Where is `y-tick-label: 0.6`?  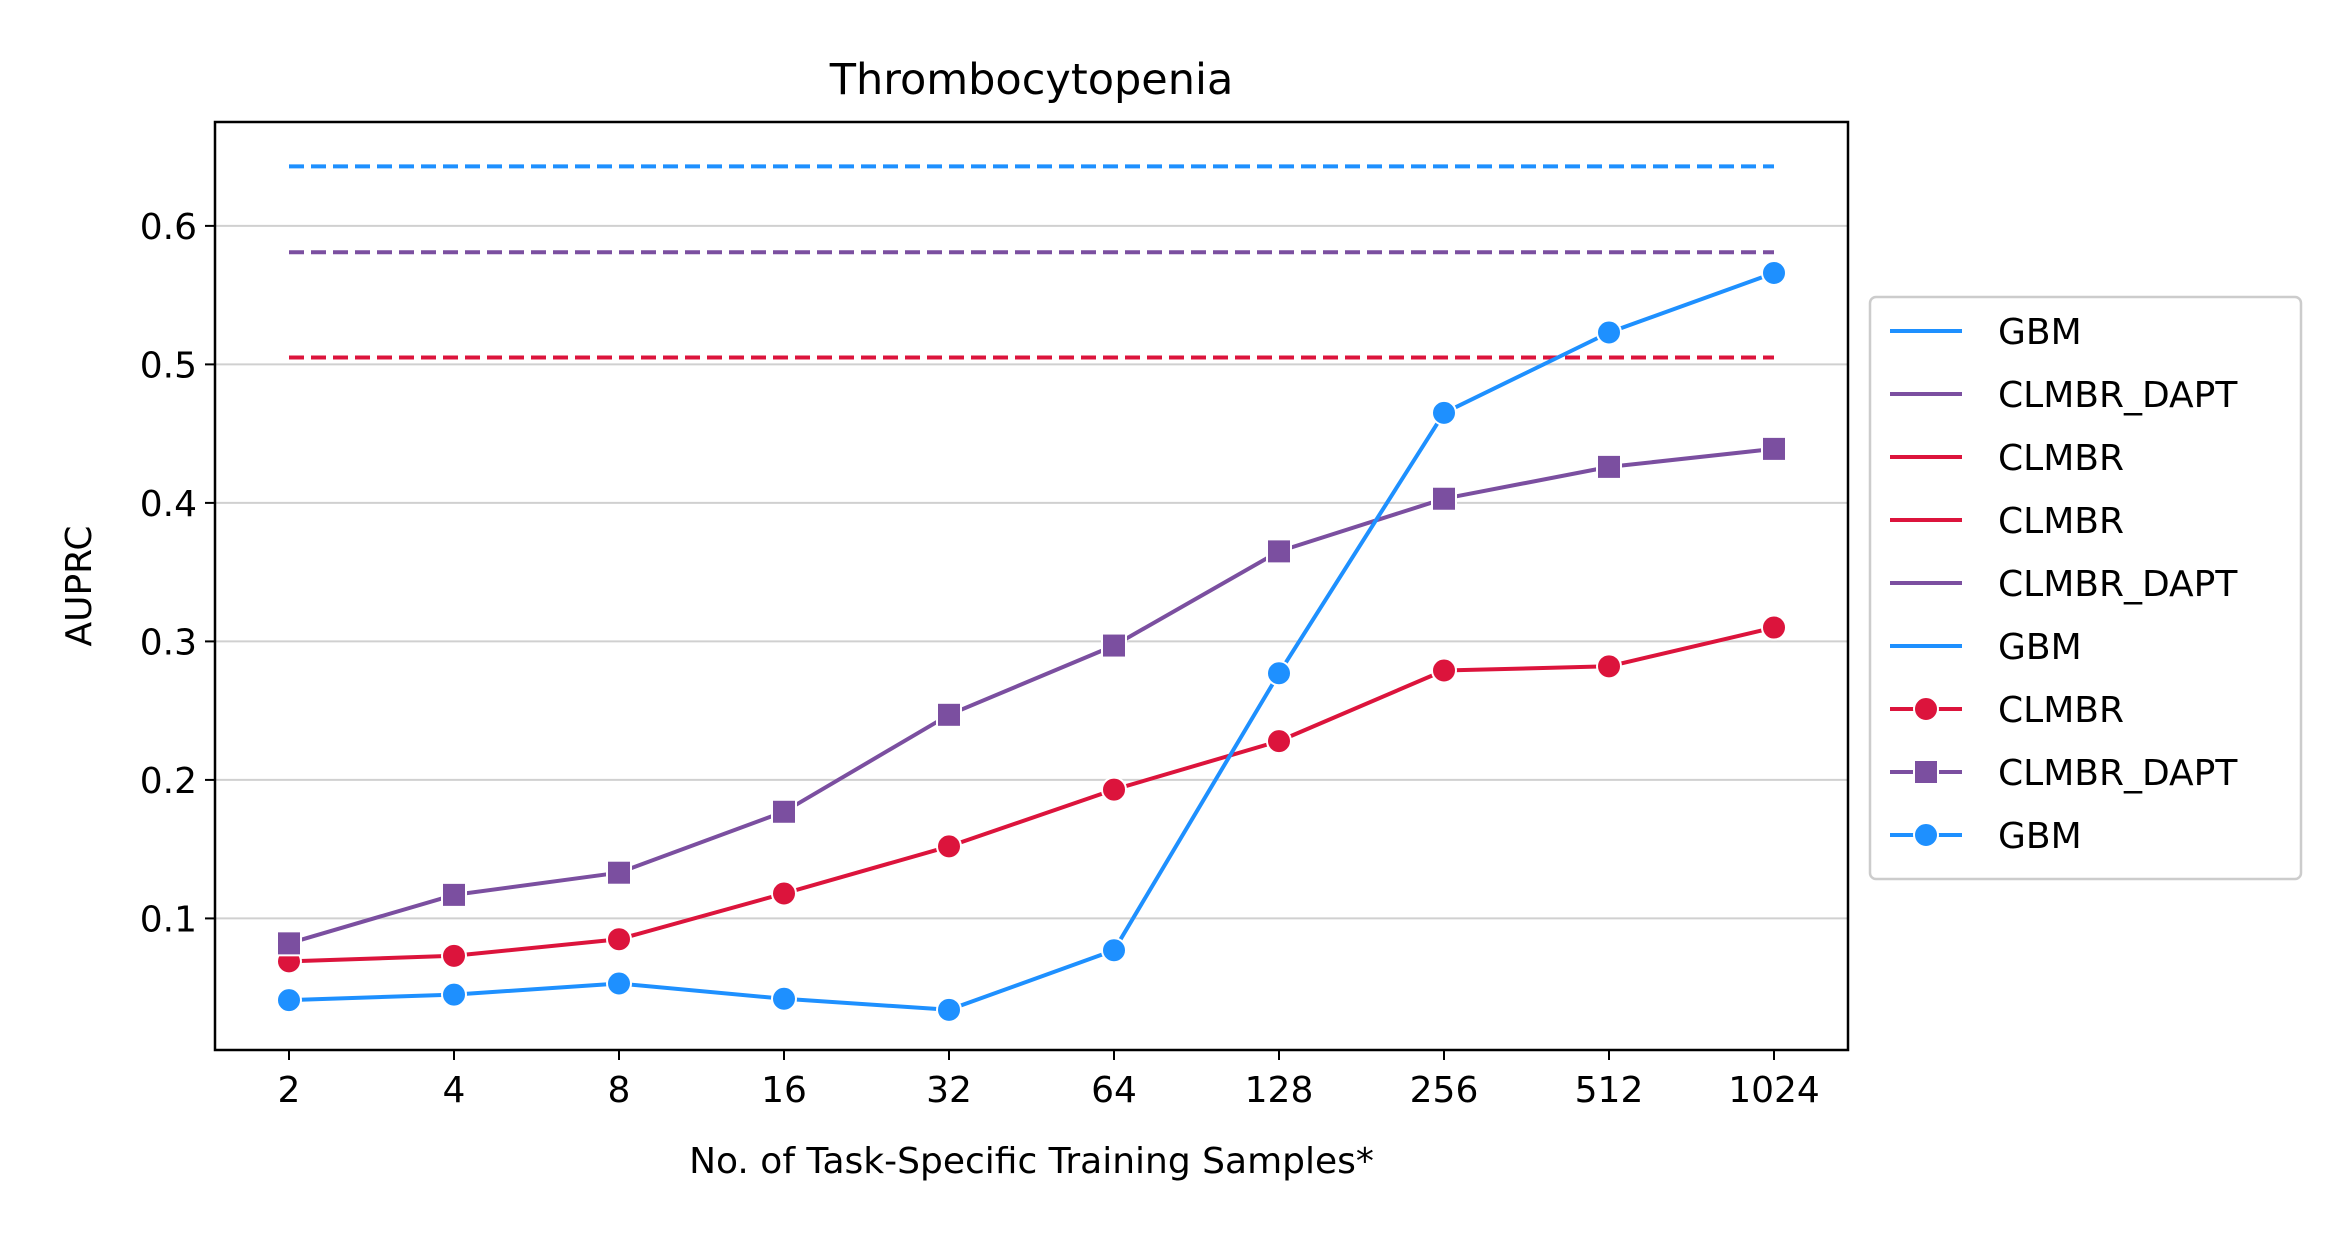
y-tick-label: 0.6 is located at coordinates (168, 227).